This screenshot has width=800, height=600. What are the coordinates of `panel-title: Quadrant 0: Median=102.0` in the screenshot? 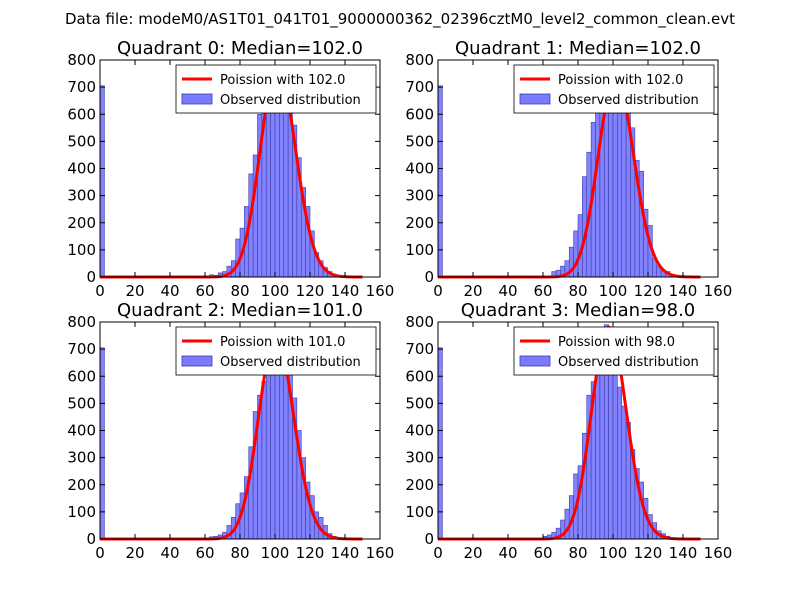 It's located at (240, 48).